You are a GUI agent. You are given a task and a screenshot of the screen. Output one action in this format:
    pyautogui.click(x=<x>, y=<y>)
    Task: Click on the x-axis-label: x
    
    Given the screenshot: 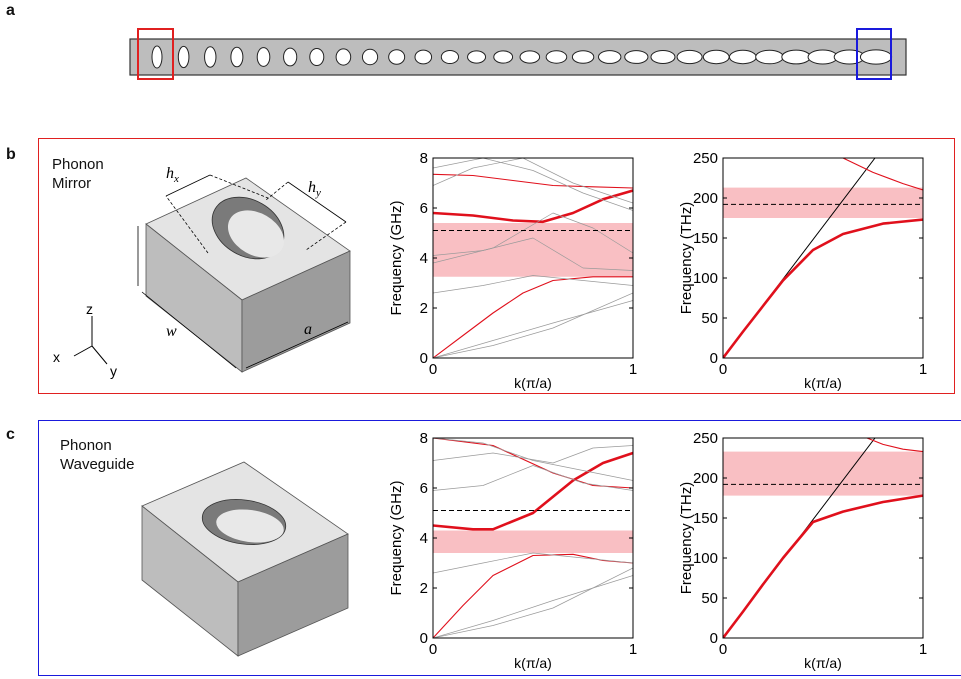 What is the action you would take?
    pyautogui.click(x=56, y=357)
    